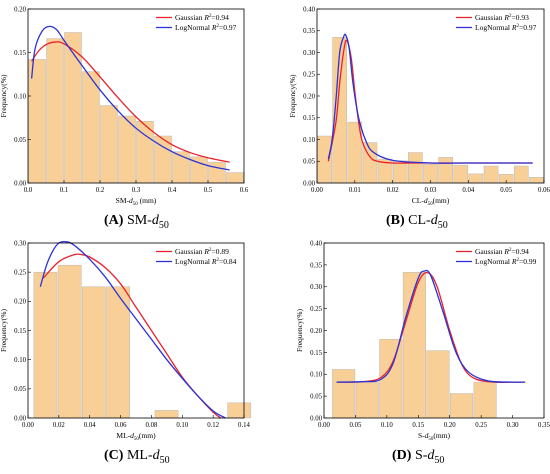 The height and width of the screenshot is (474, 550). Describe the element at coordinates (418, 425) in the screenshot. I see `x-tick-label: 0.15` at that location.